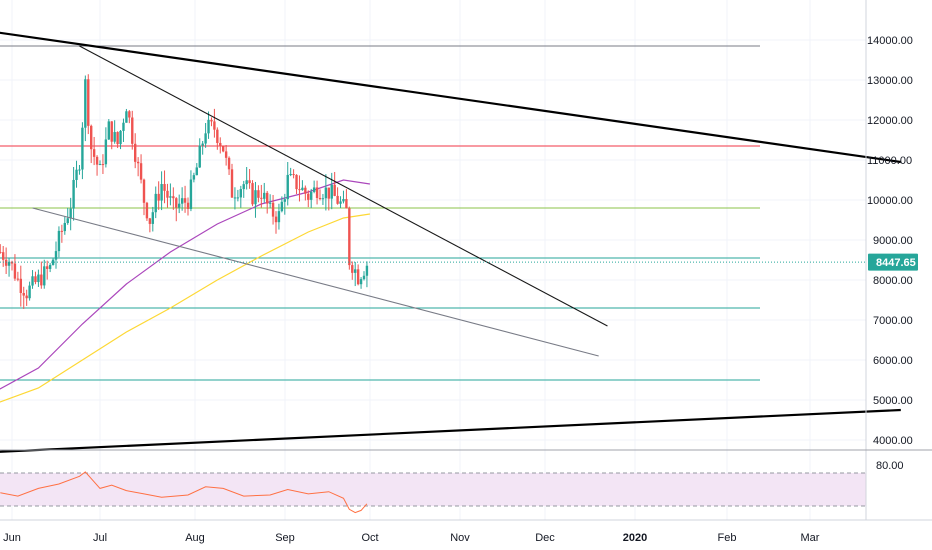  What do you see at coordinates (893, 241) in the screenshot?
I see `price-tick-label: 9000.00` at bounding box center [893, 241].